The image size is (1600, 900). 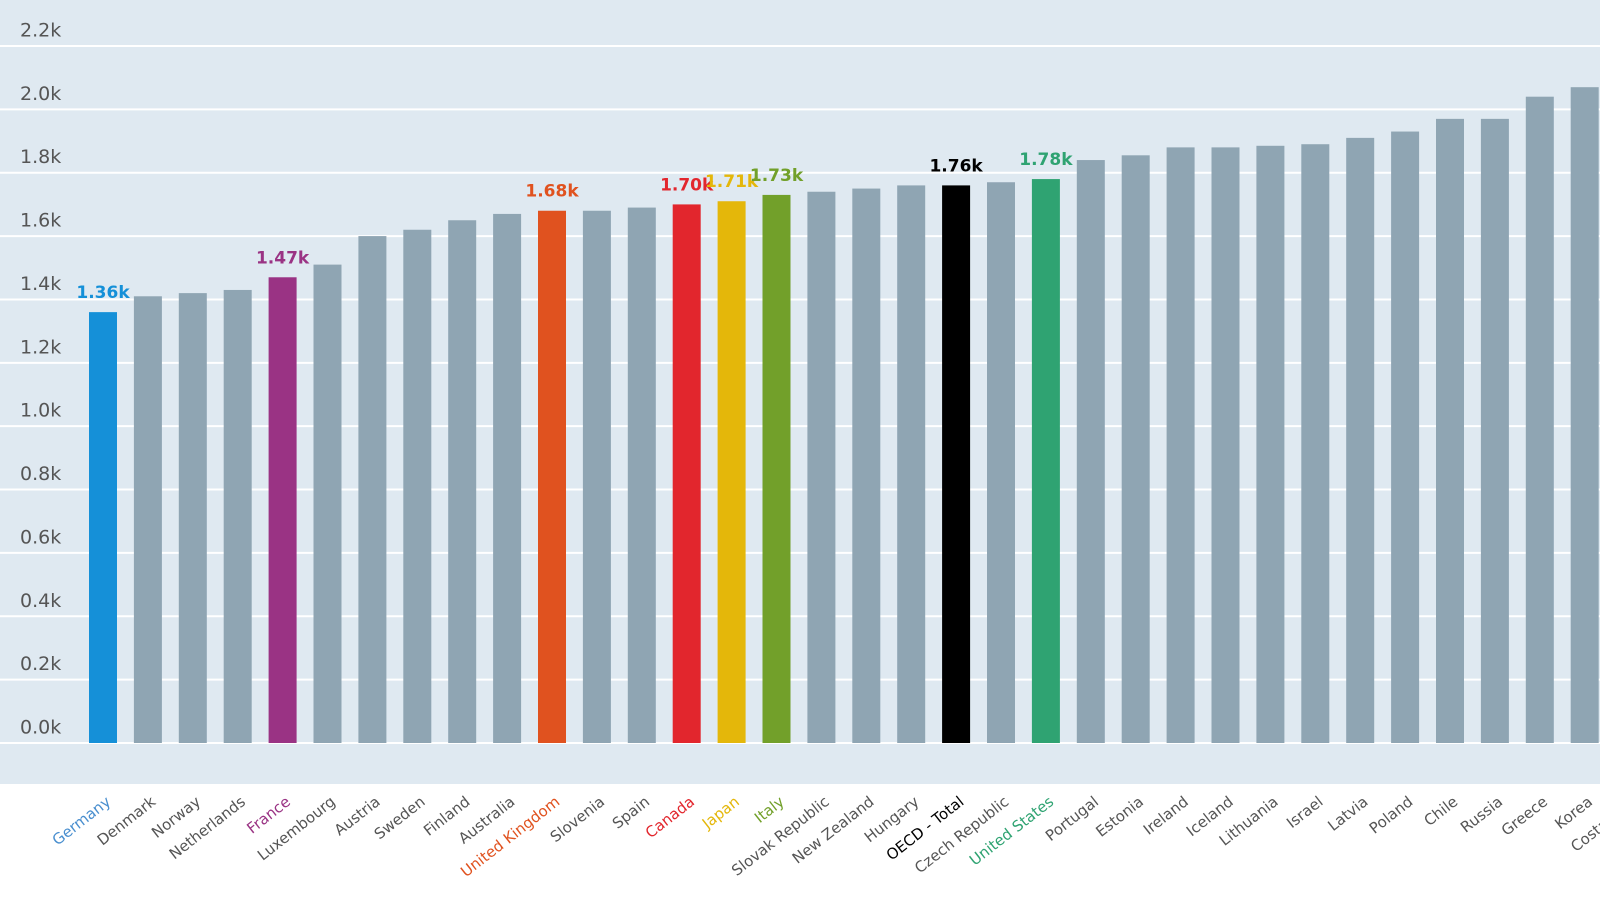 I want to click on y-tick-label: 0.0k, so click(x=40, y=728).